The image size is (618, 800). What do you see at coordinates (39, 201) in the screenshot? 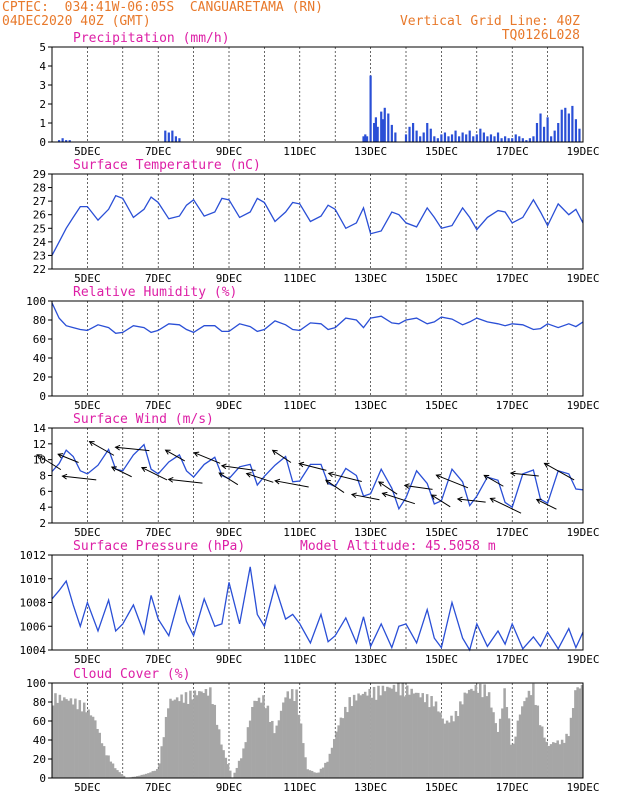
I see `y-tick-label: 27` at bounding box center [39, 201].